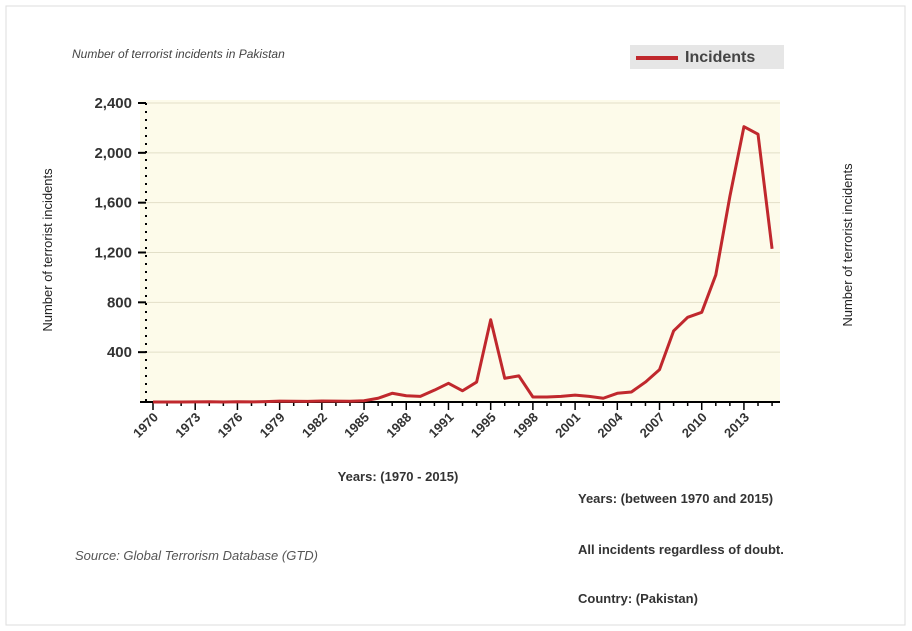  Describe the element at coordinates (47, 250) in the screenshot. I see `y-axis-label: Number of terrorist incidents` at that location.